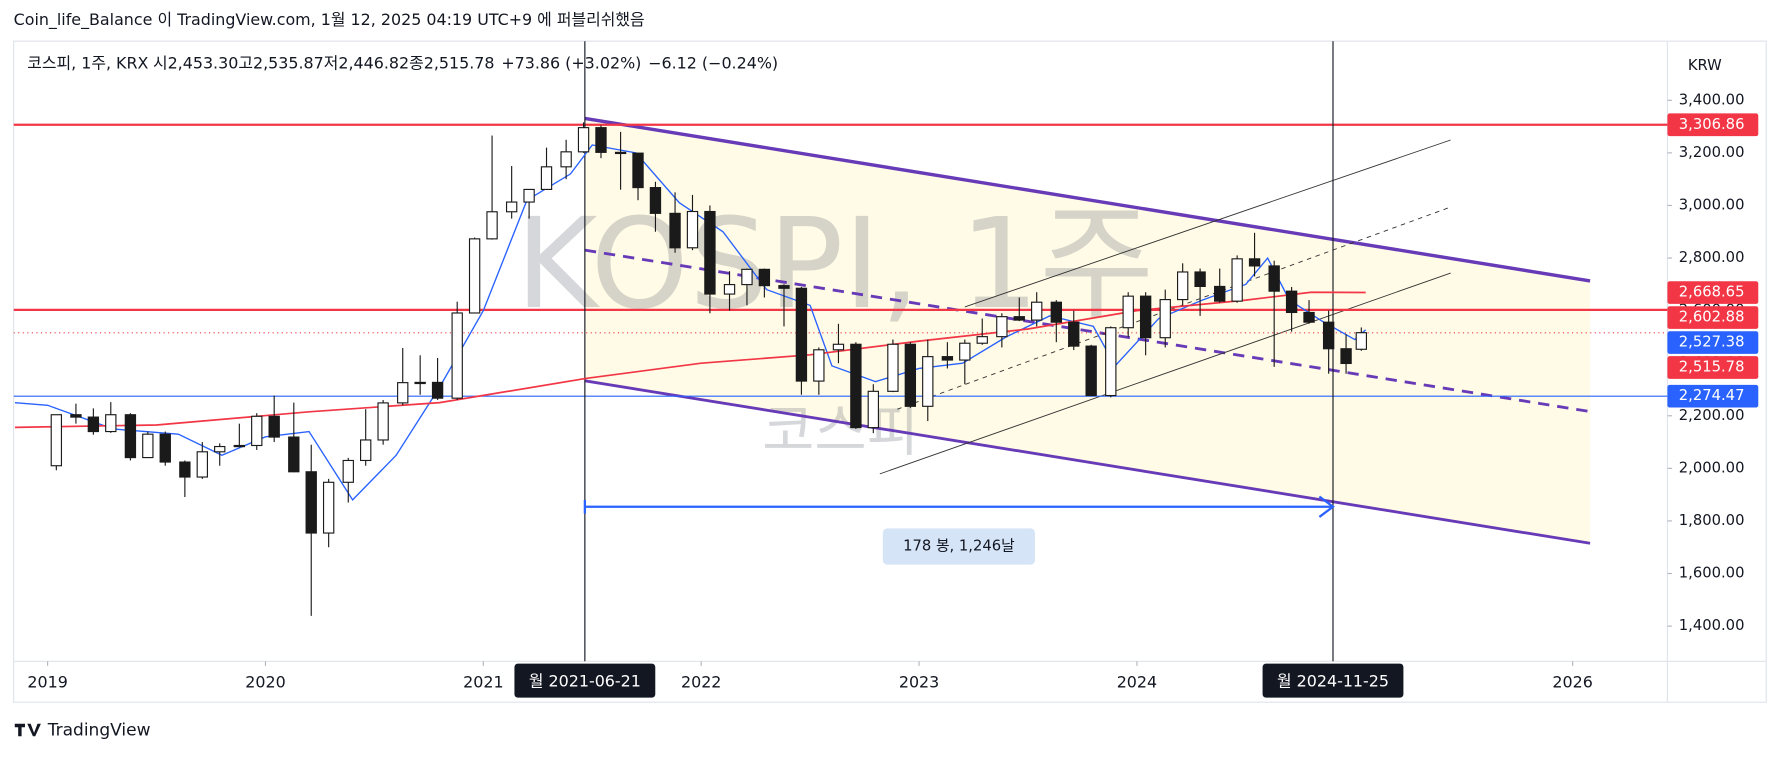 This screenshot has width=1781, height=757. I want to click on legend-value: 2,453.30, so click(203, 62).